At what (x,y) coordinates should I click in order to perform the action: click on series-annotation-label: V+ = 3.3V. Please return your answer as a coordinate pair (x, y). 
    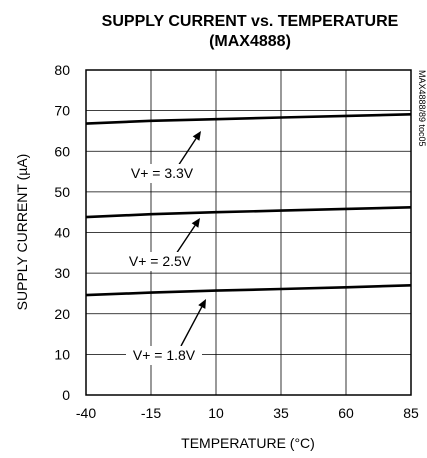
    Looking at the image, I should click on (162, 173).